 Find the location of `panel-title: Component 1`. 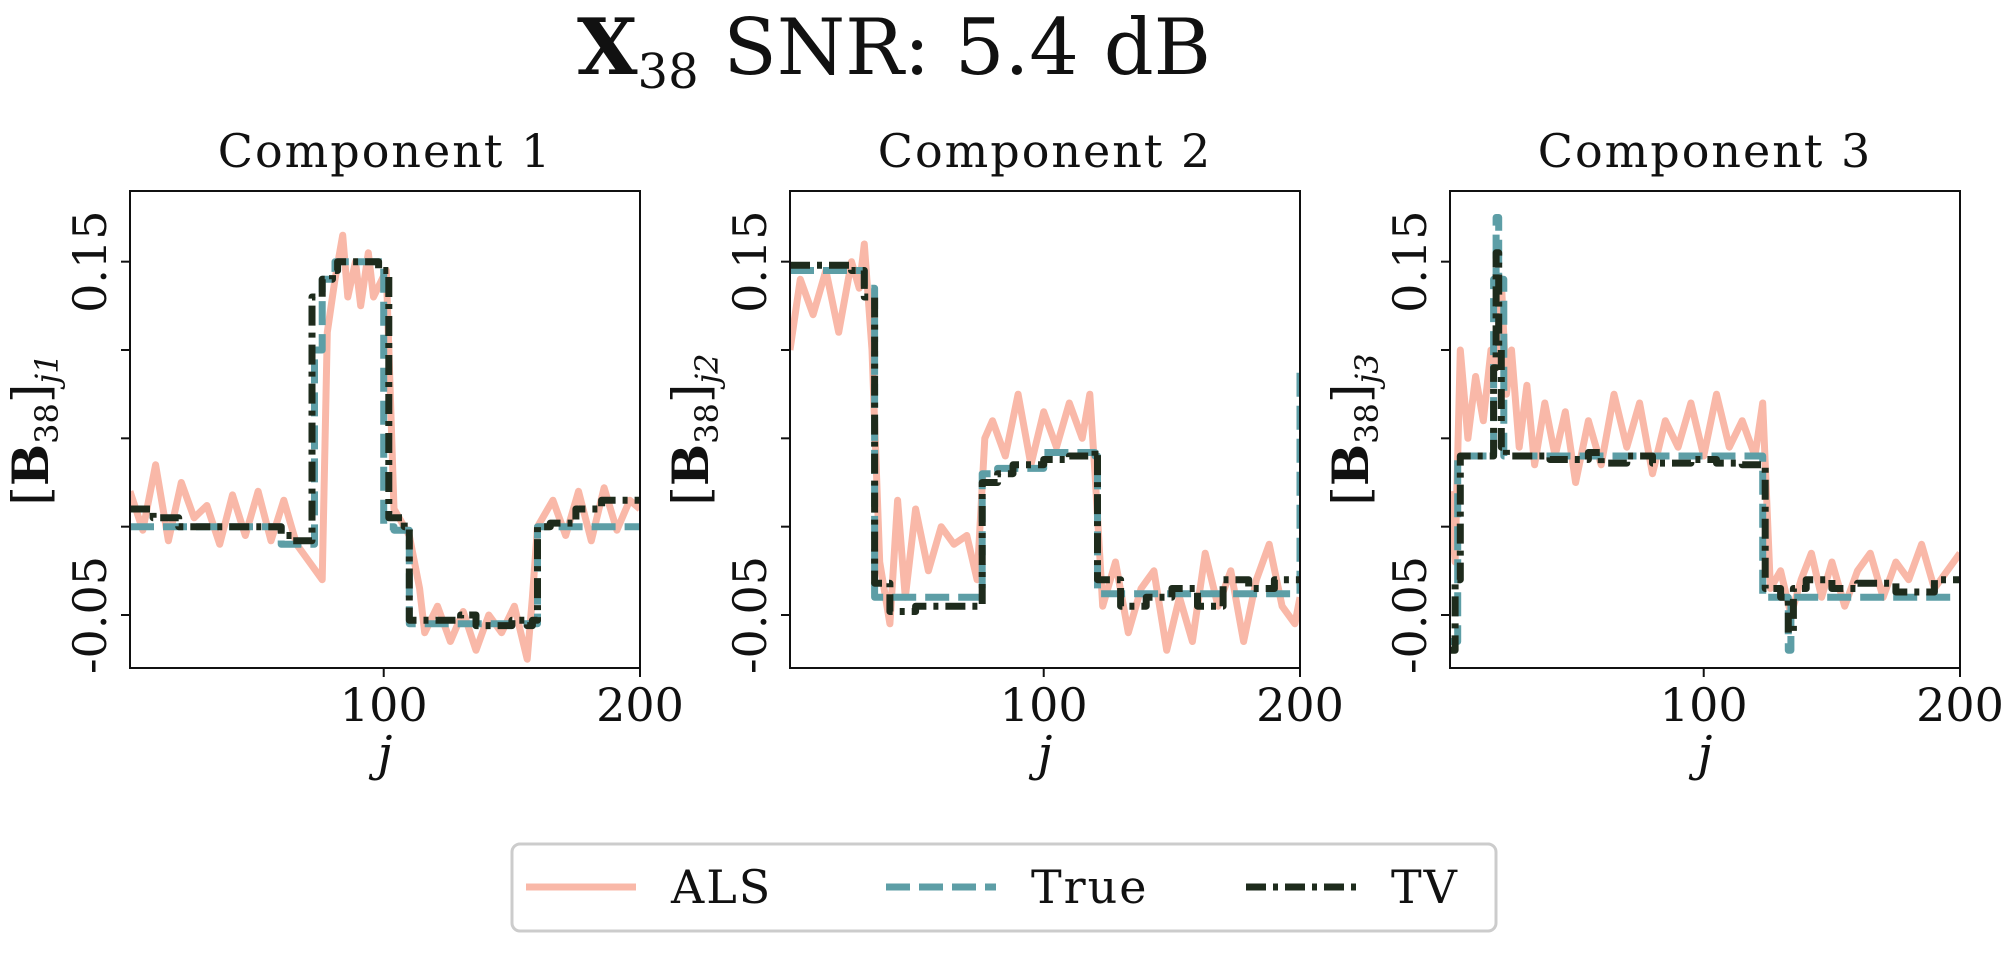

panel-title: Component 1 is located at coordinates (385, 151).